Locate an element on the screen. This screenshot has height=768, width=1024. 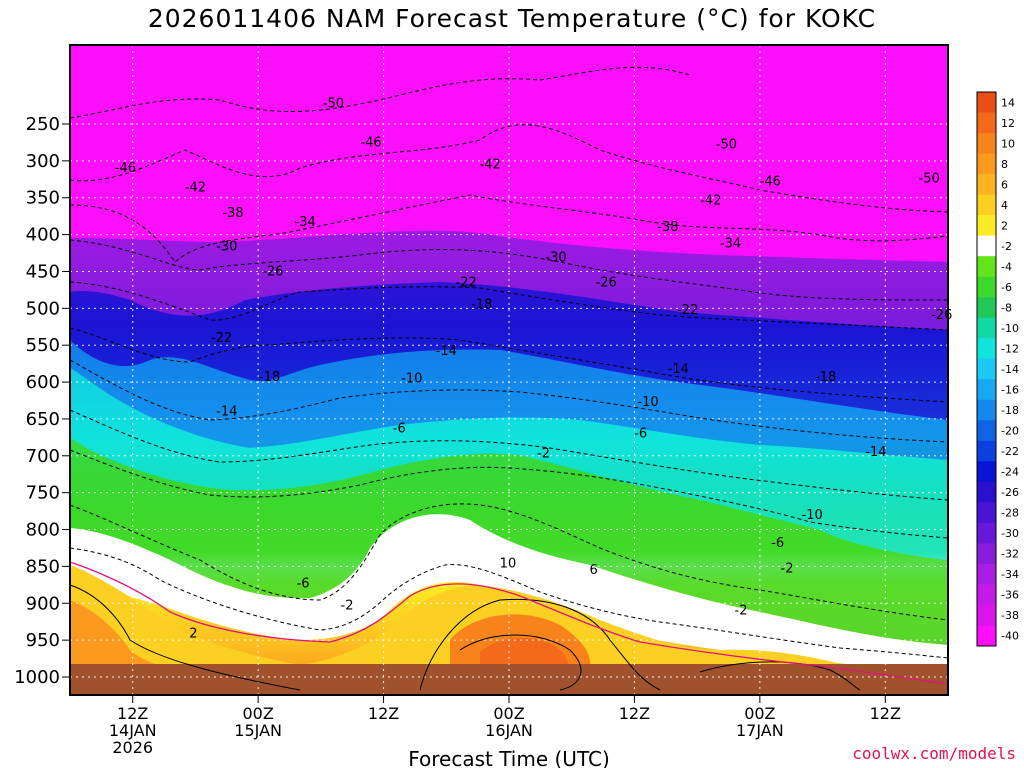
y-tick-label: 850 is located at coordinates (43, 566).